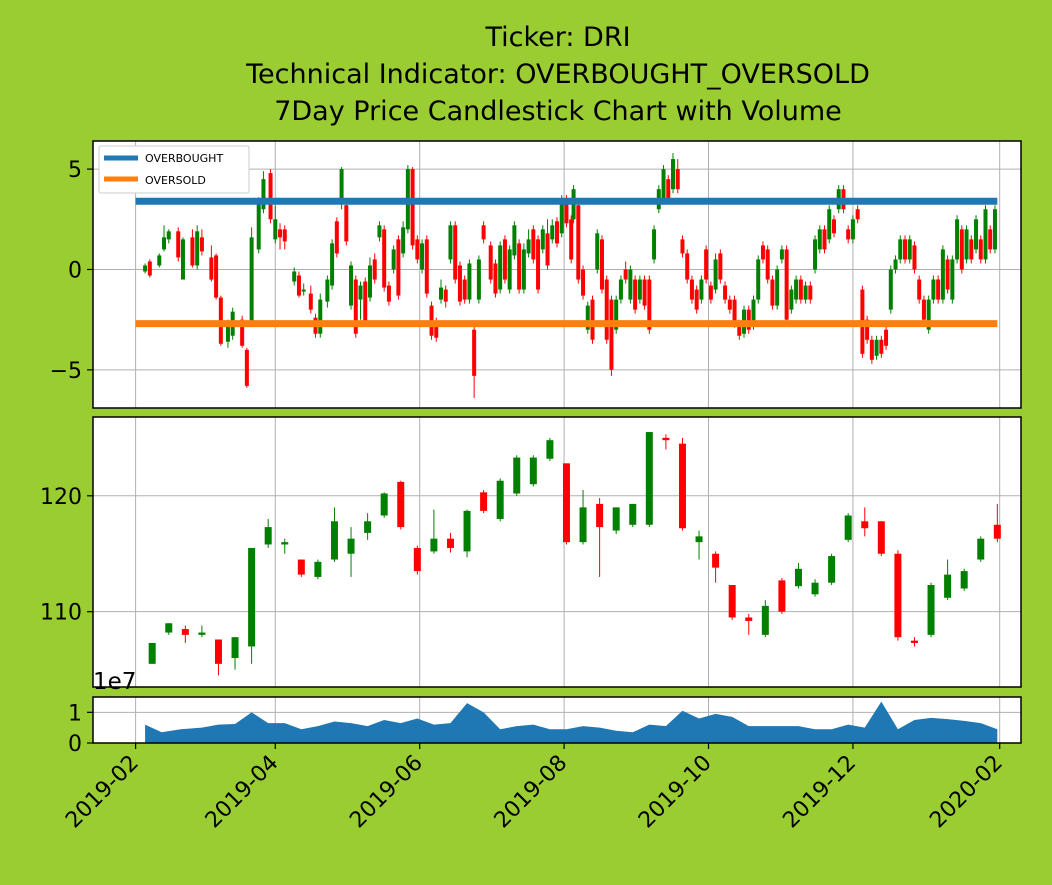 The width and height of the screenshot is (1052, 885). I want to click on volume-area, so click(571, 722).